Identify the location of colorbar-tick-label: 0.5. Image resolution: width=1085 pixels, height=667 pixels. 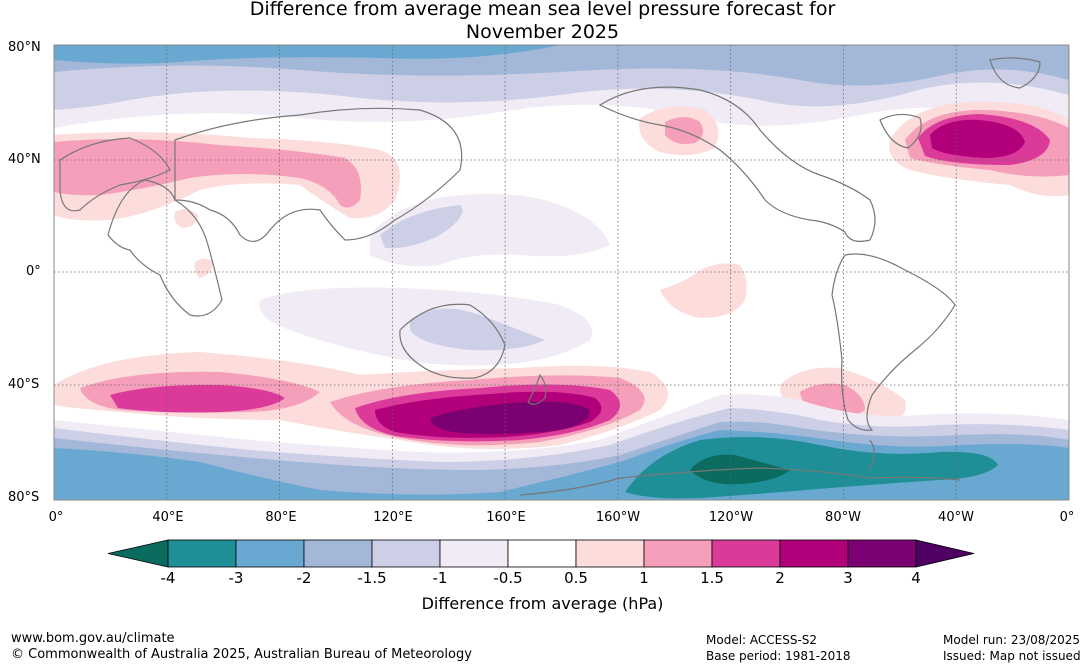
(576, 578).